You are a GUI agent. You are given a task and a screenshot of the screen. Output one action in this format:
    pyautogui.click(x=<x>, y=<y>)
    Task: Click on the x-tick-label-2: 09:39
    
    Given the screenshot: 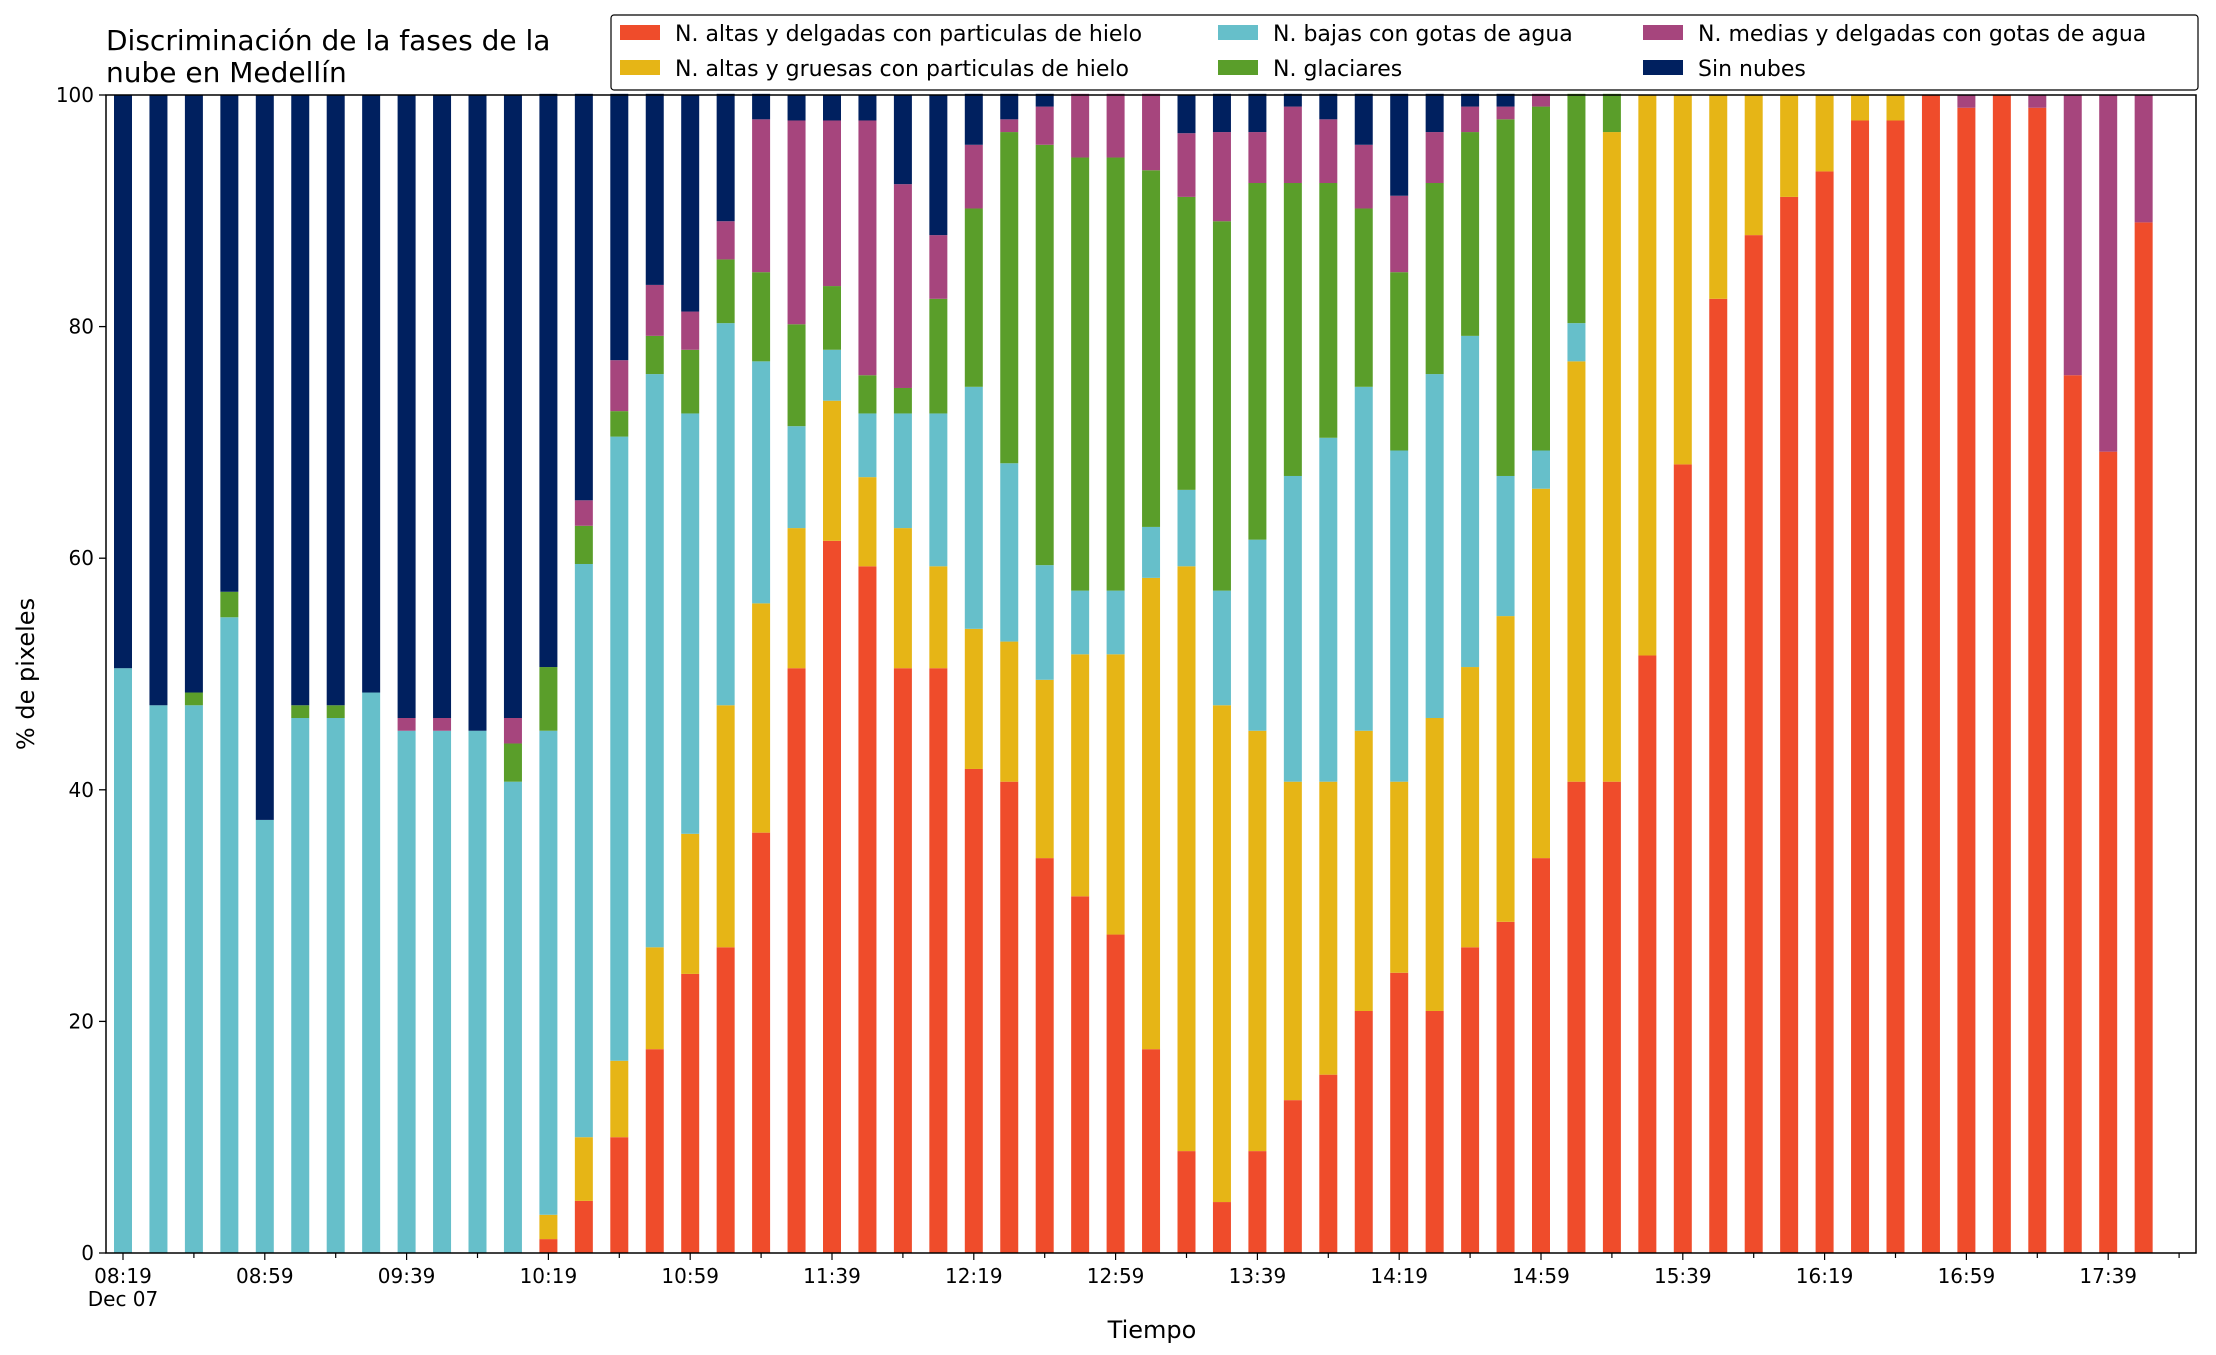 What is the action you would take?
    pyautogui.click(x=407, y=1276)
    